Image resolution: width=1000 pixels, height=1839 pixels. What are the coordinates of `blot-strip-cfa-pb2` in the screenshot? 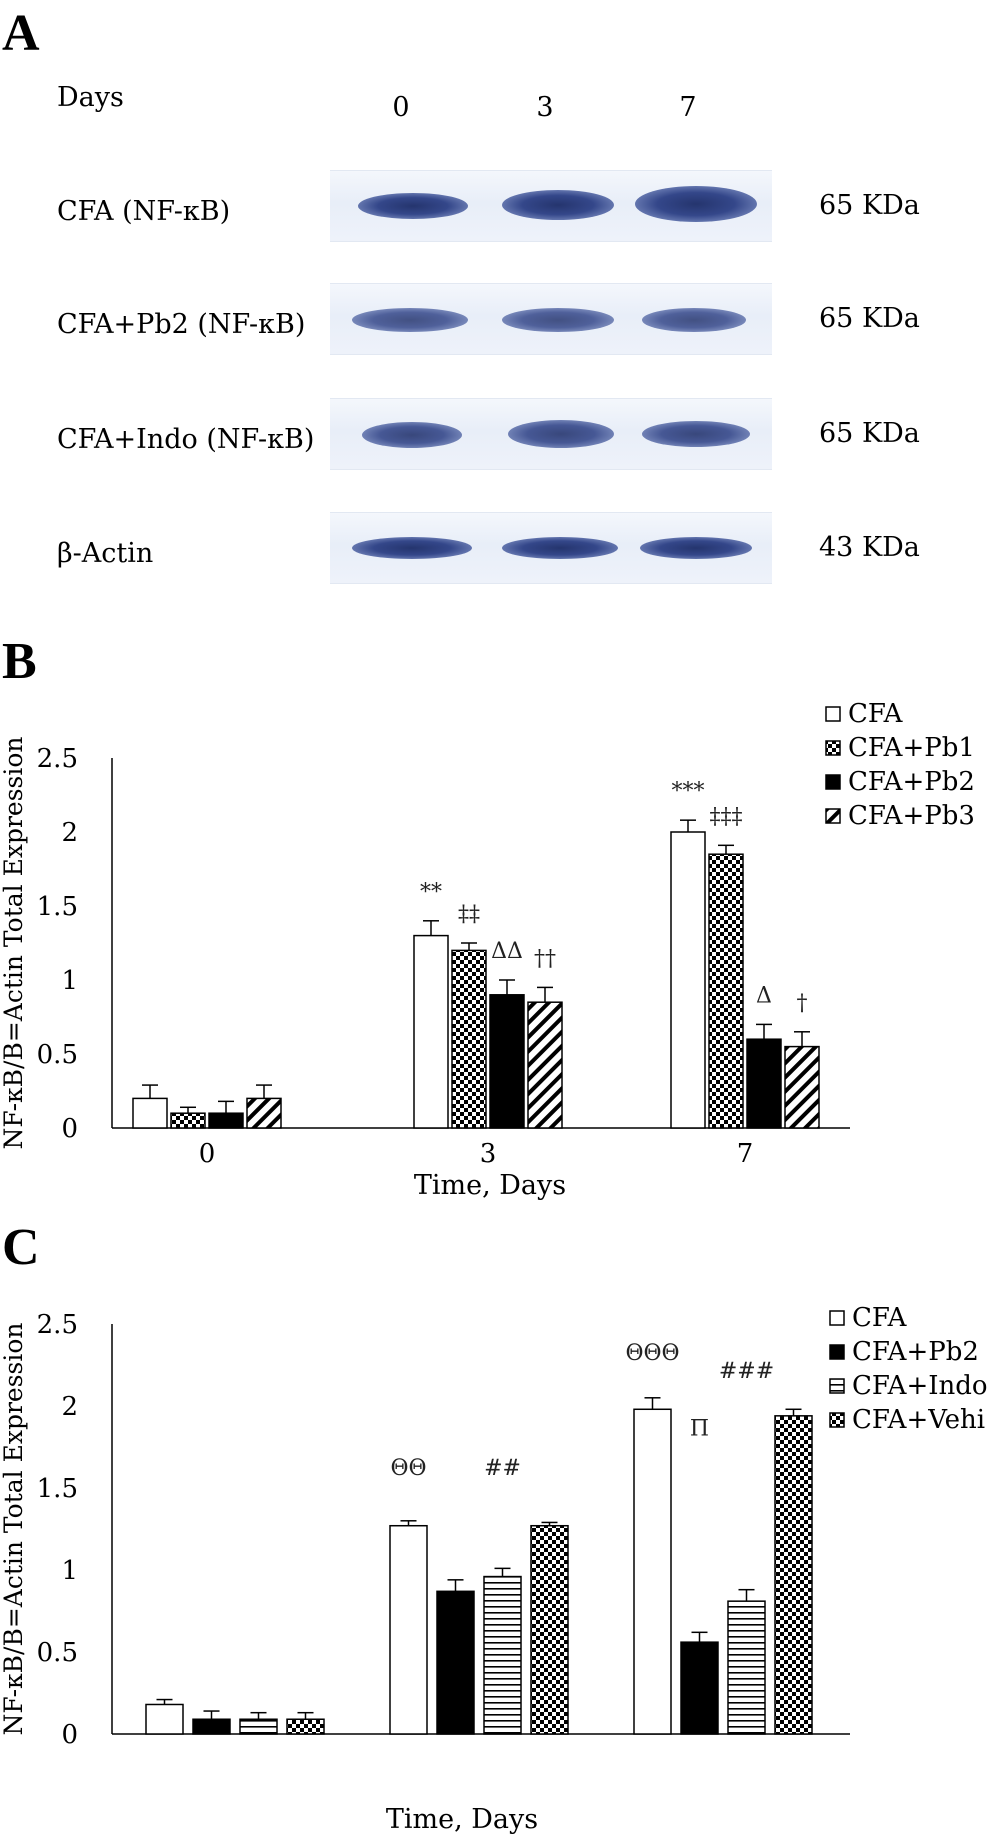 It's located at (551, 319).